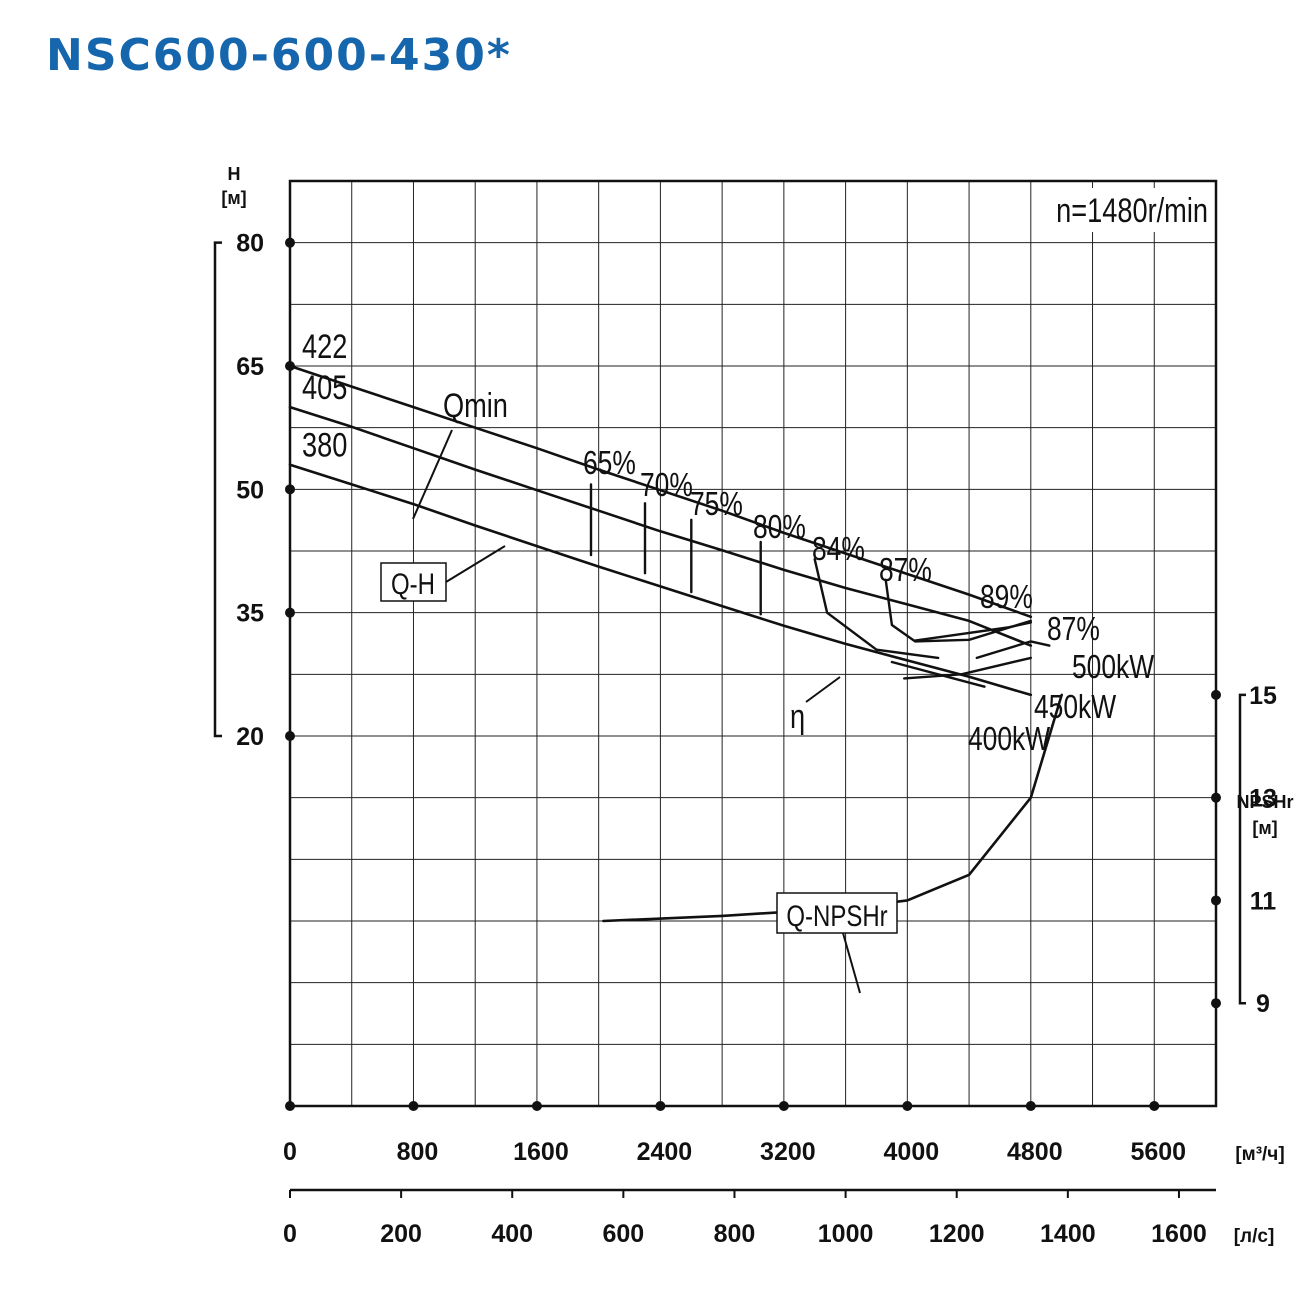 This screenshot has height=1295, width=1310. What do you see at coordinates (609, 463) in the screenshot?
I see `efficiency-label: 65%` at bounding box center [609, 463].